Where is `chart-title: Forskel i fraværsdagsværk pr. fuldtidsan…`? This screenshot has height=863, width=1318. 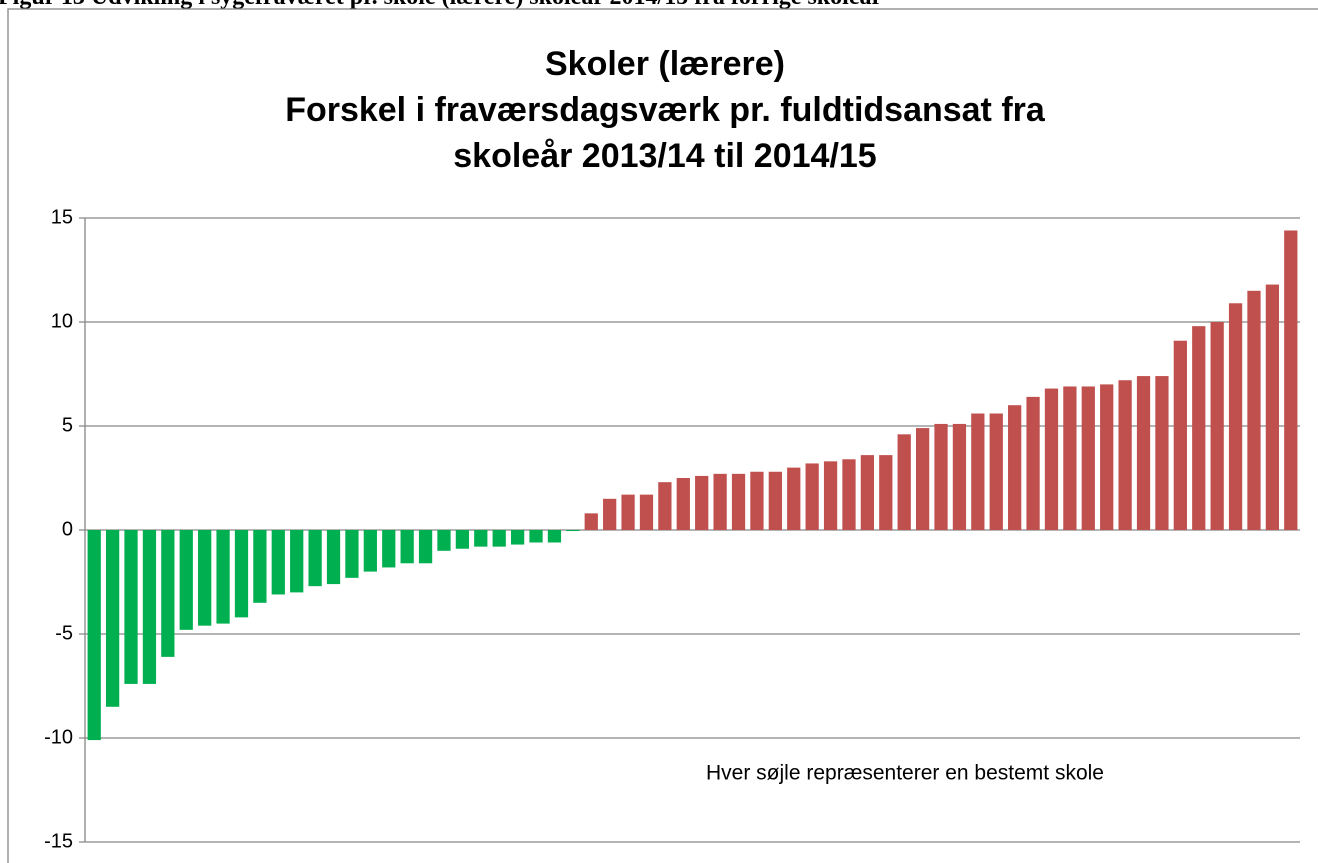 chart-title: Forskel i fraværsdagsværk pr. fuldtidsan… is located at coordinates (665, 110).